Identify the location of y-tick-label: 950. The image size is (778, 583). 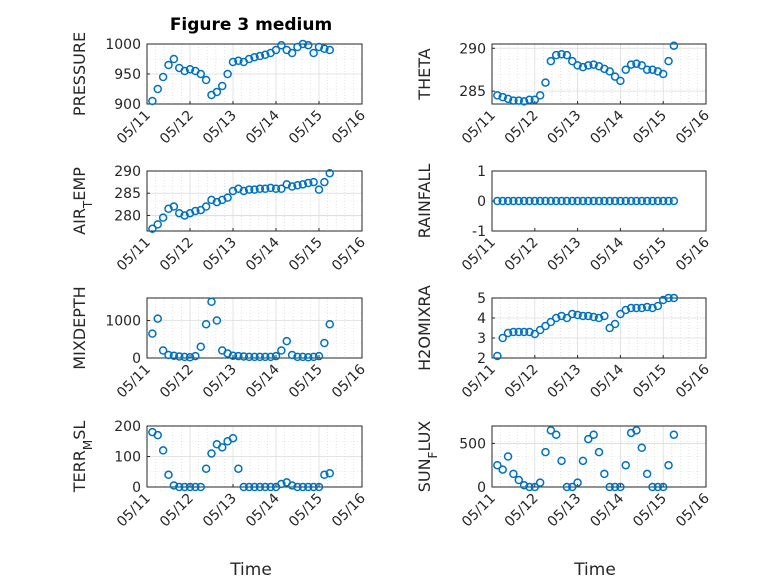
(127, 75).